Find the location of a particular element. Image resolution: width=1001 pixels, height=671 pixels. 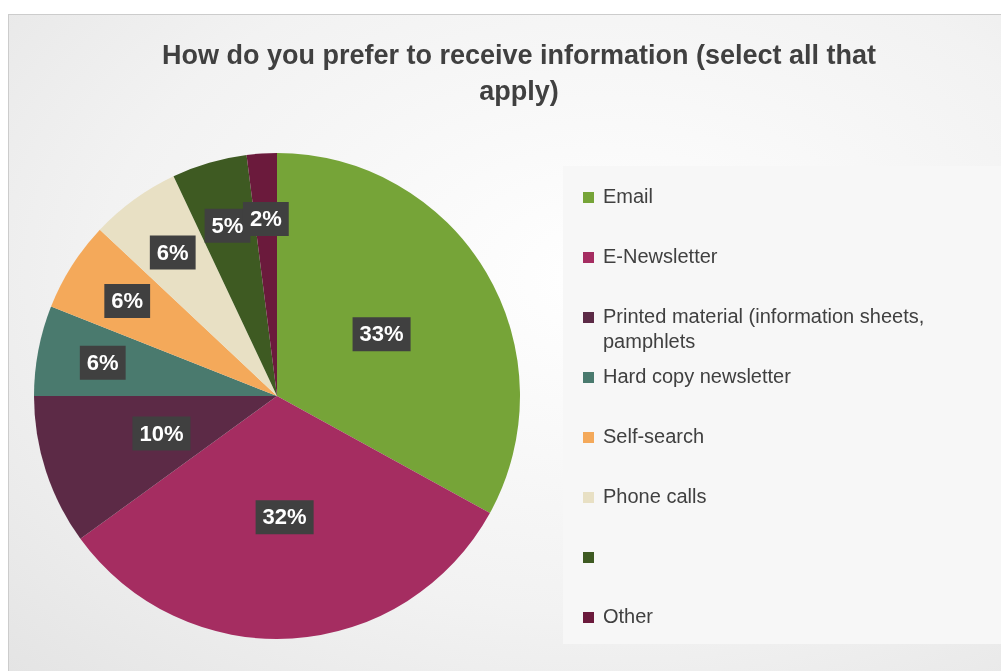

legend-label: E-Newsletter is located at coordinates (661, 256).